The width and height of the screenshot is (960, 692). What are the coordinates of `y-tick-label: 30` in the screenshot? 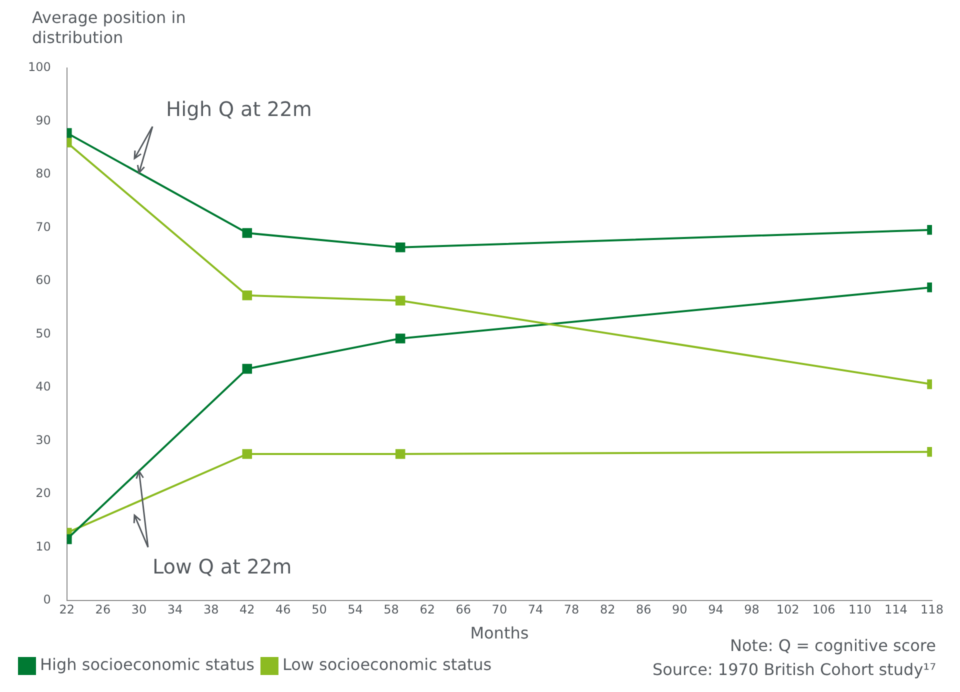 It's located at (43, 439).